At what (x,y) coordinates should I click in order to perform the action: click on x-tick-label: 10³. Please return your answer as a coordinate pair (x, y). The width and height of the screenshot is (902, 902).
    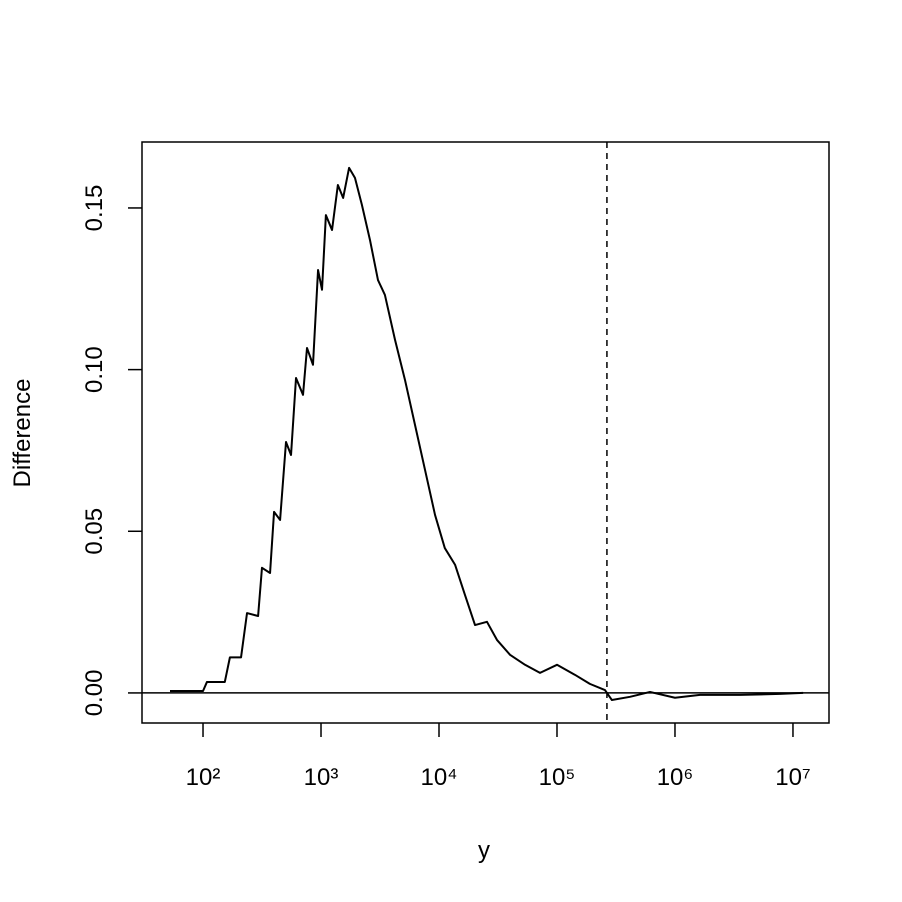
    Looking at the image, I should click on (321, 777).